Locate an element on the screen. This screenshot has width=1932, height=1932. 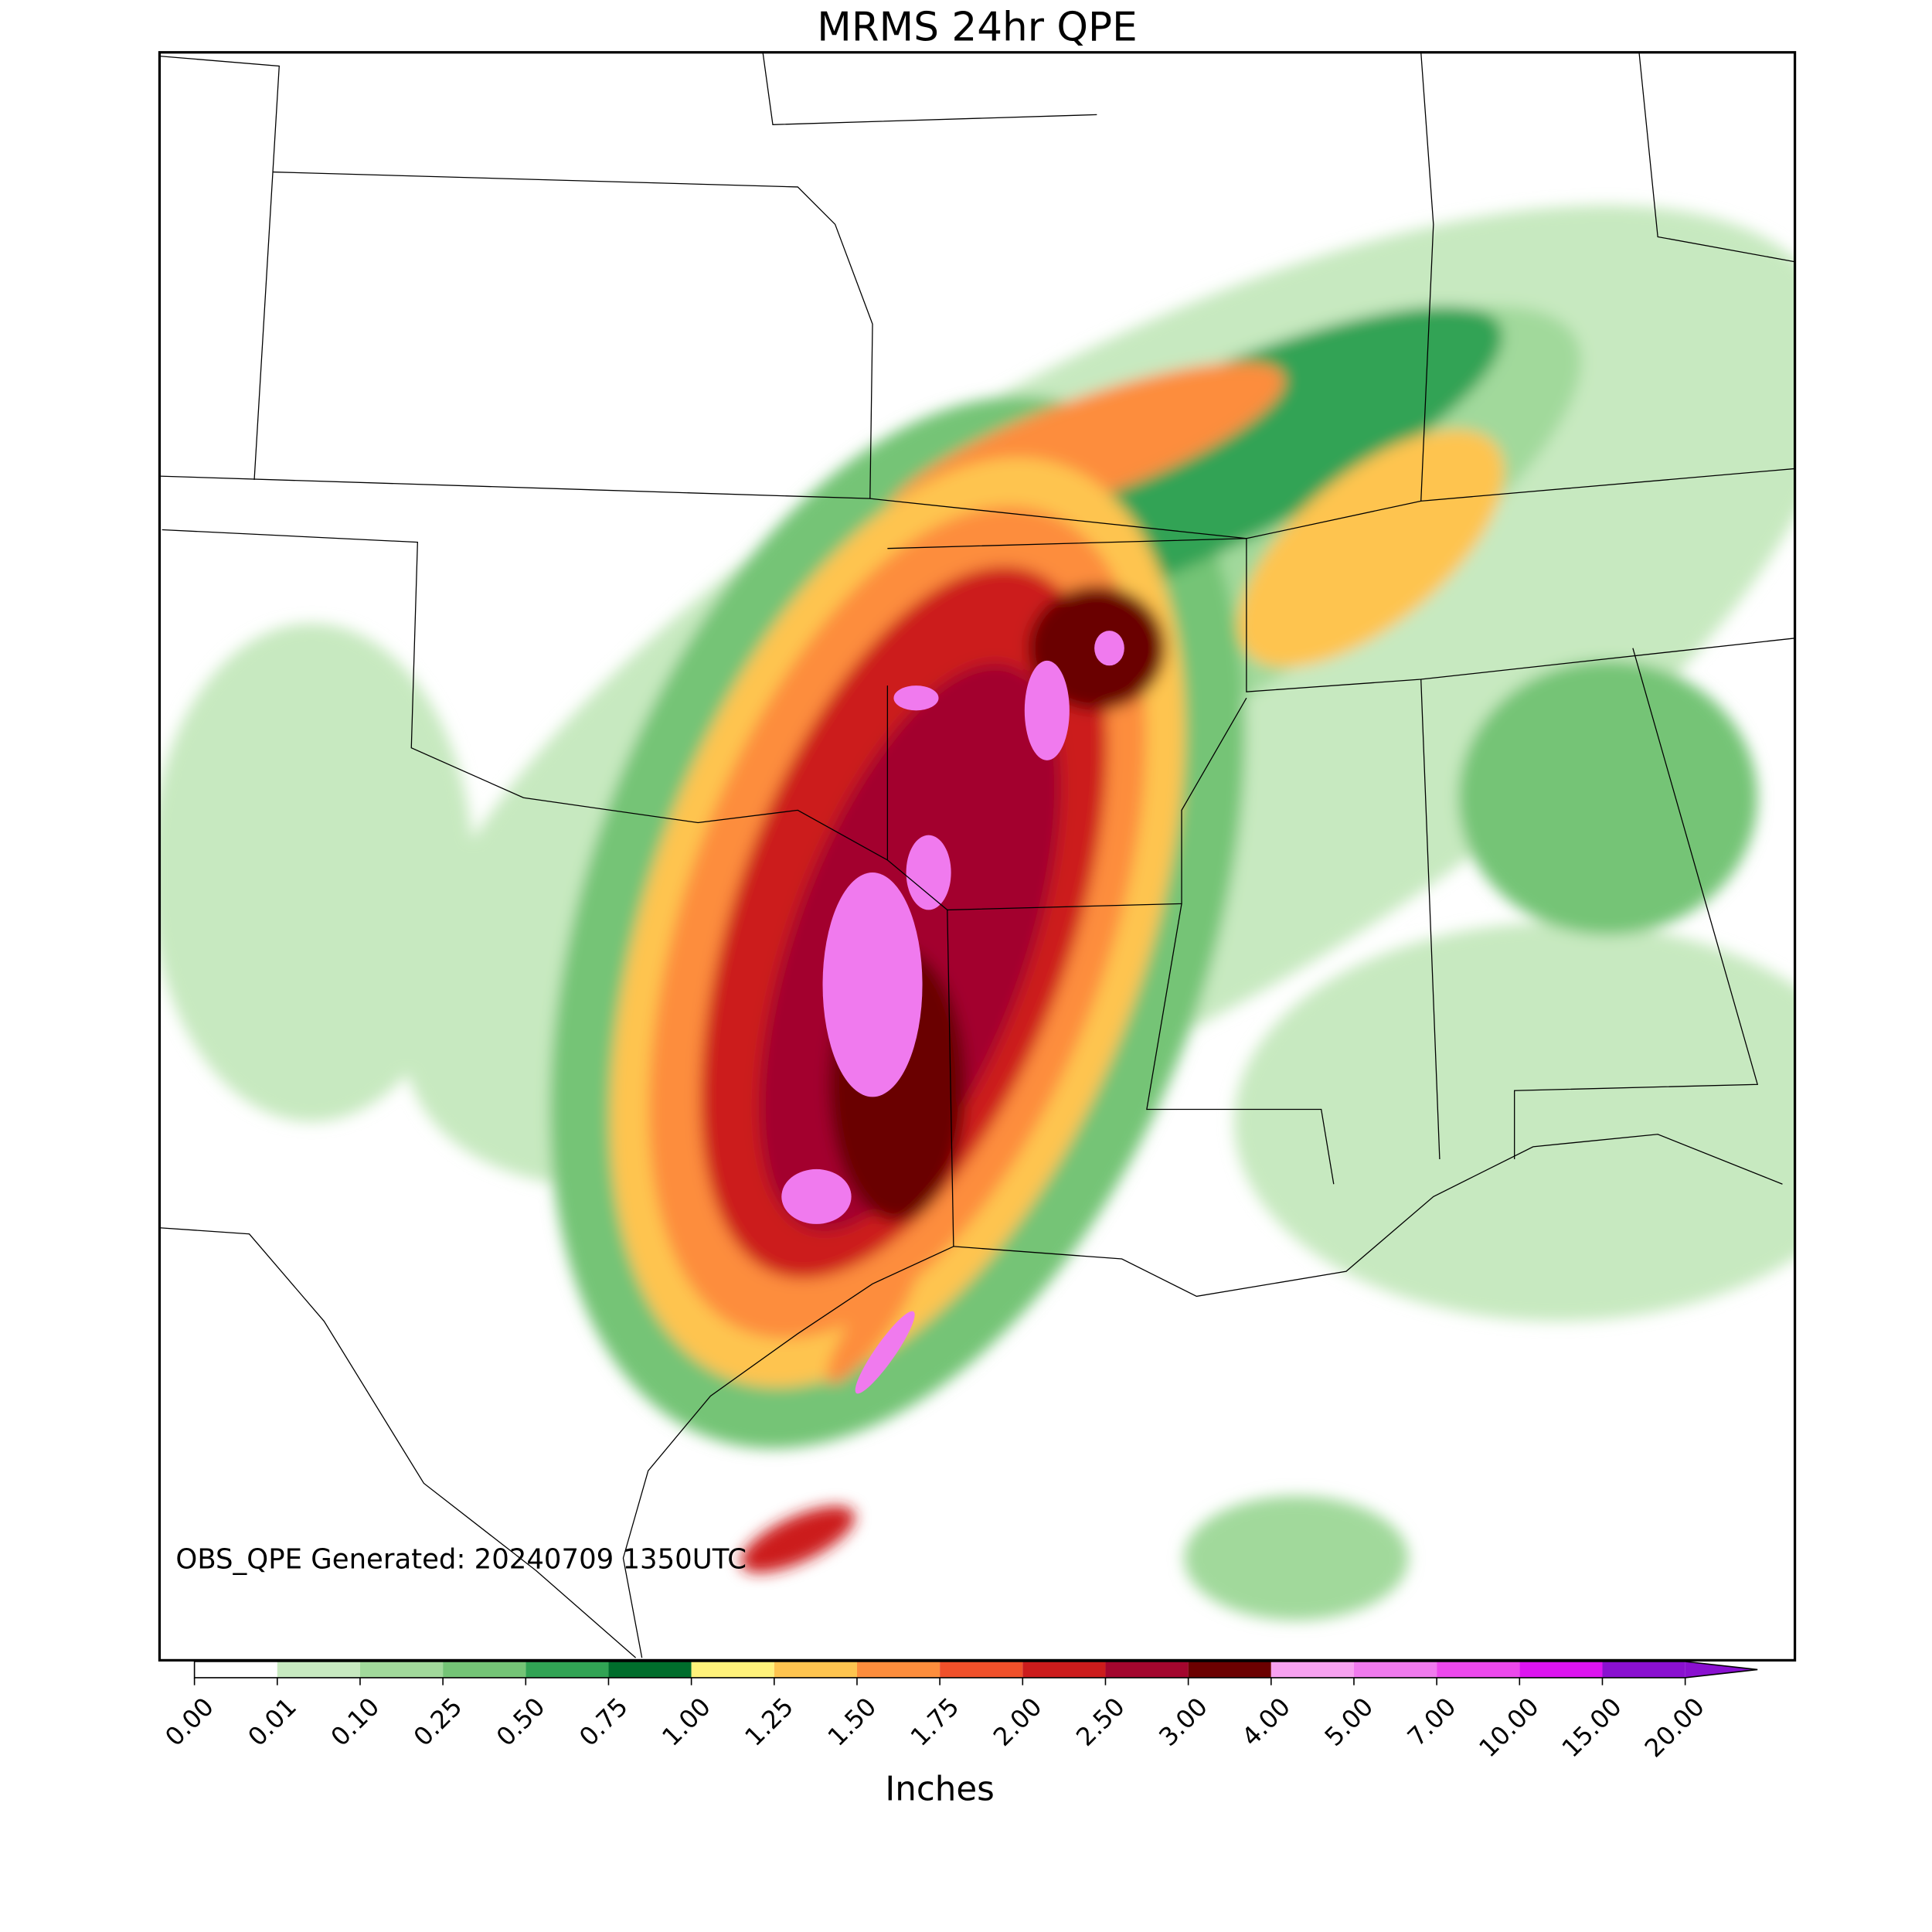
colorbar-tick-label: 0.25 is located at coordinates (438, 1722).